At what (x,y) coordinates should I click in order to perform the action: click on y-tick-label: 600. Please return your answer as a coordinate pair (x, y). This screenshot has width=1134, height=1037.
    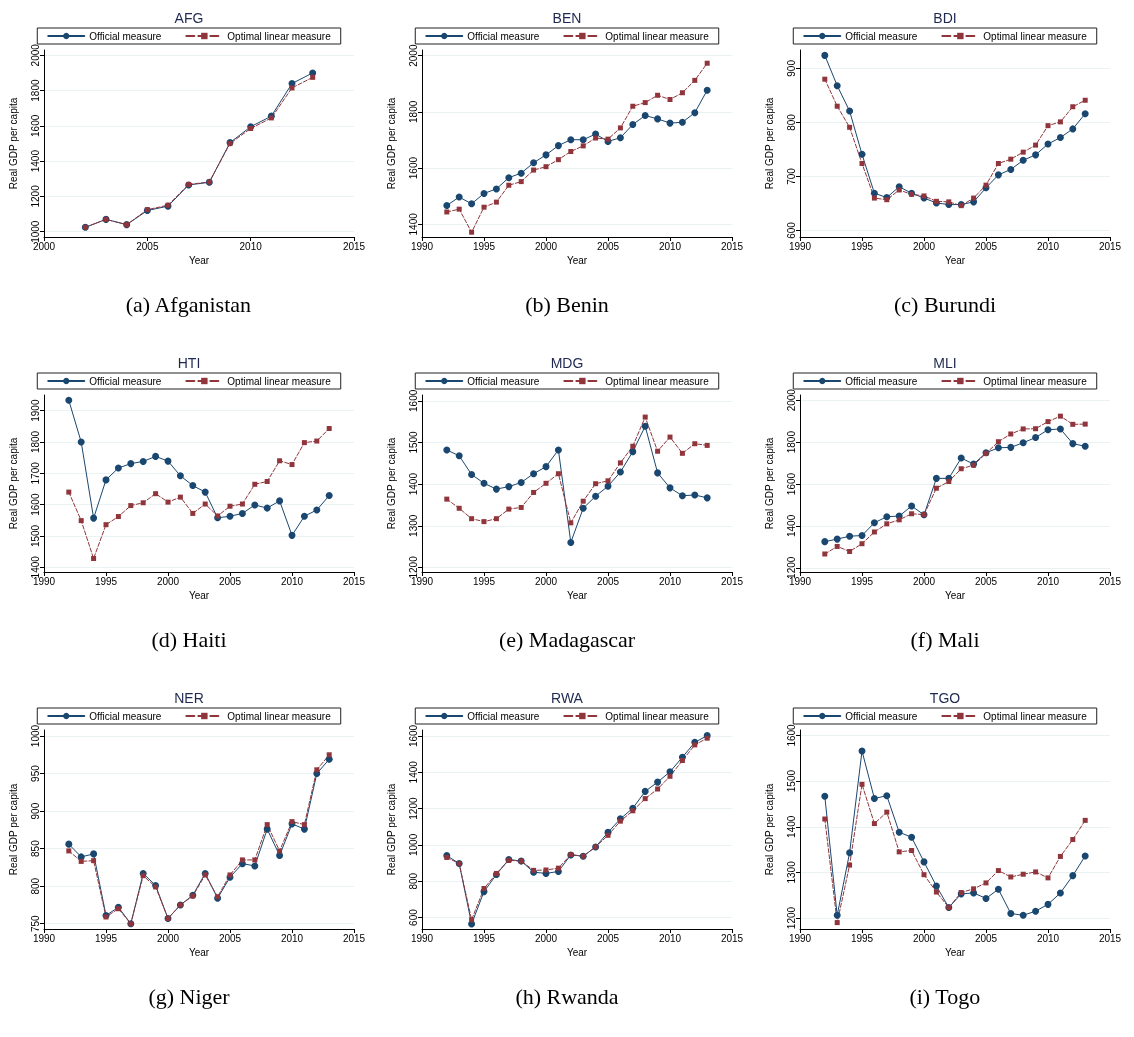
    Looking at the image, I should click on (791, 230).